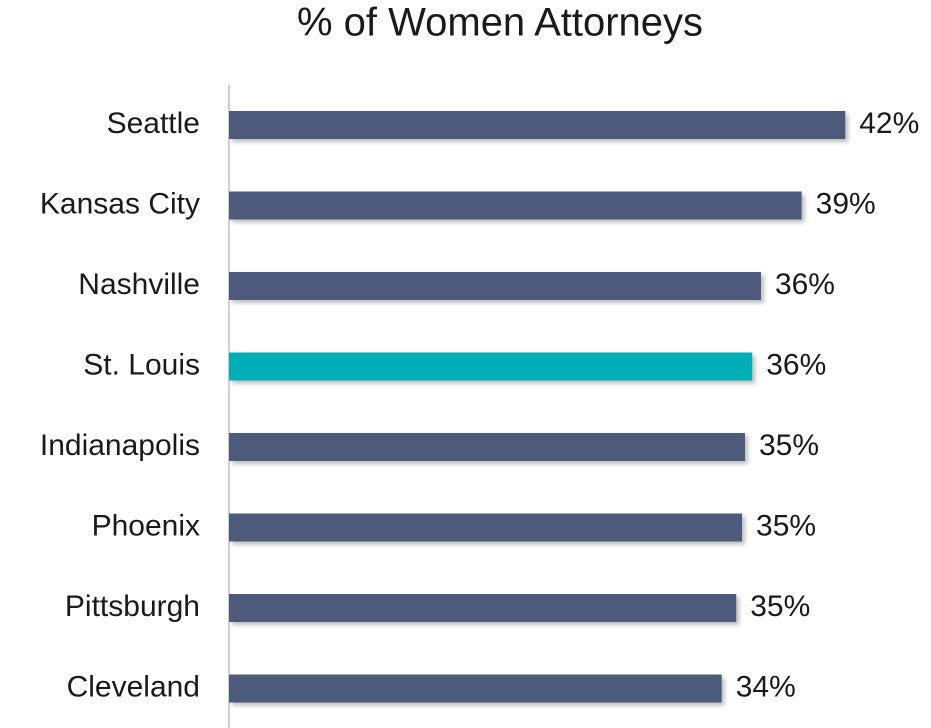  Describe the element at coordinates (889, 123) in the screenshot. I see `value-label: 42%` at that location.